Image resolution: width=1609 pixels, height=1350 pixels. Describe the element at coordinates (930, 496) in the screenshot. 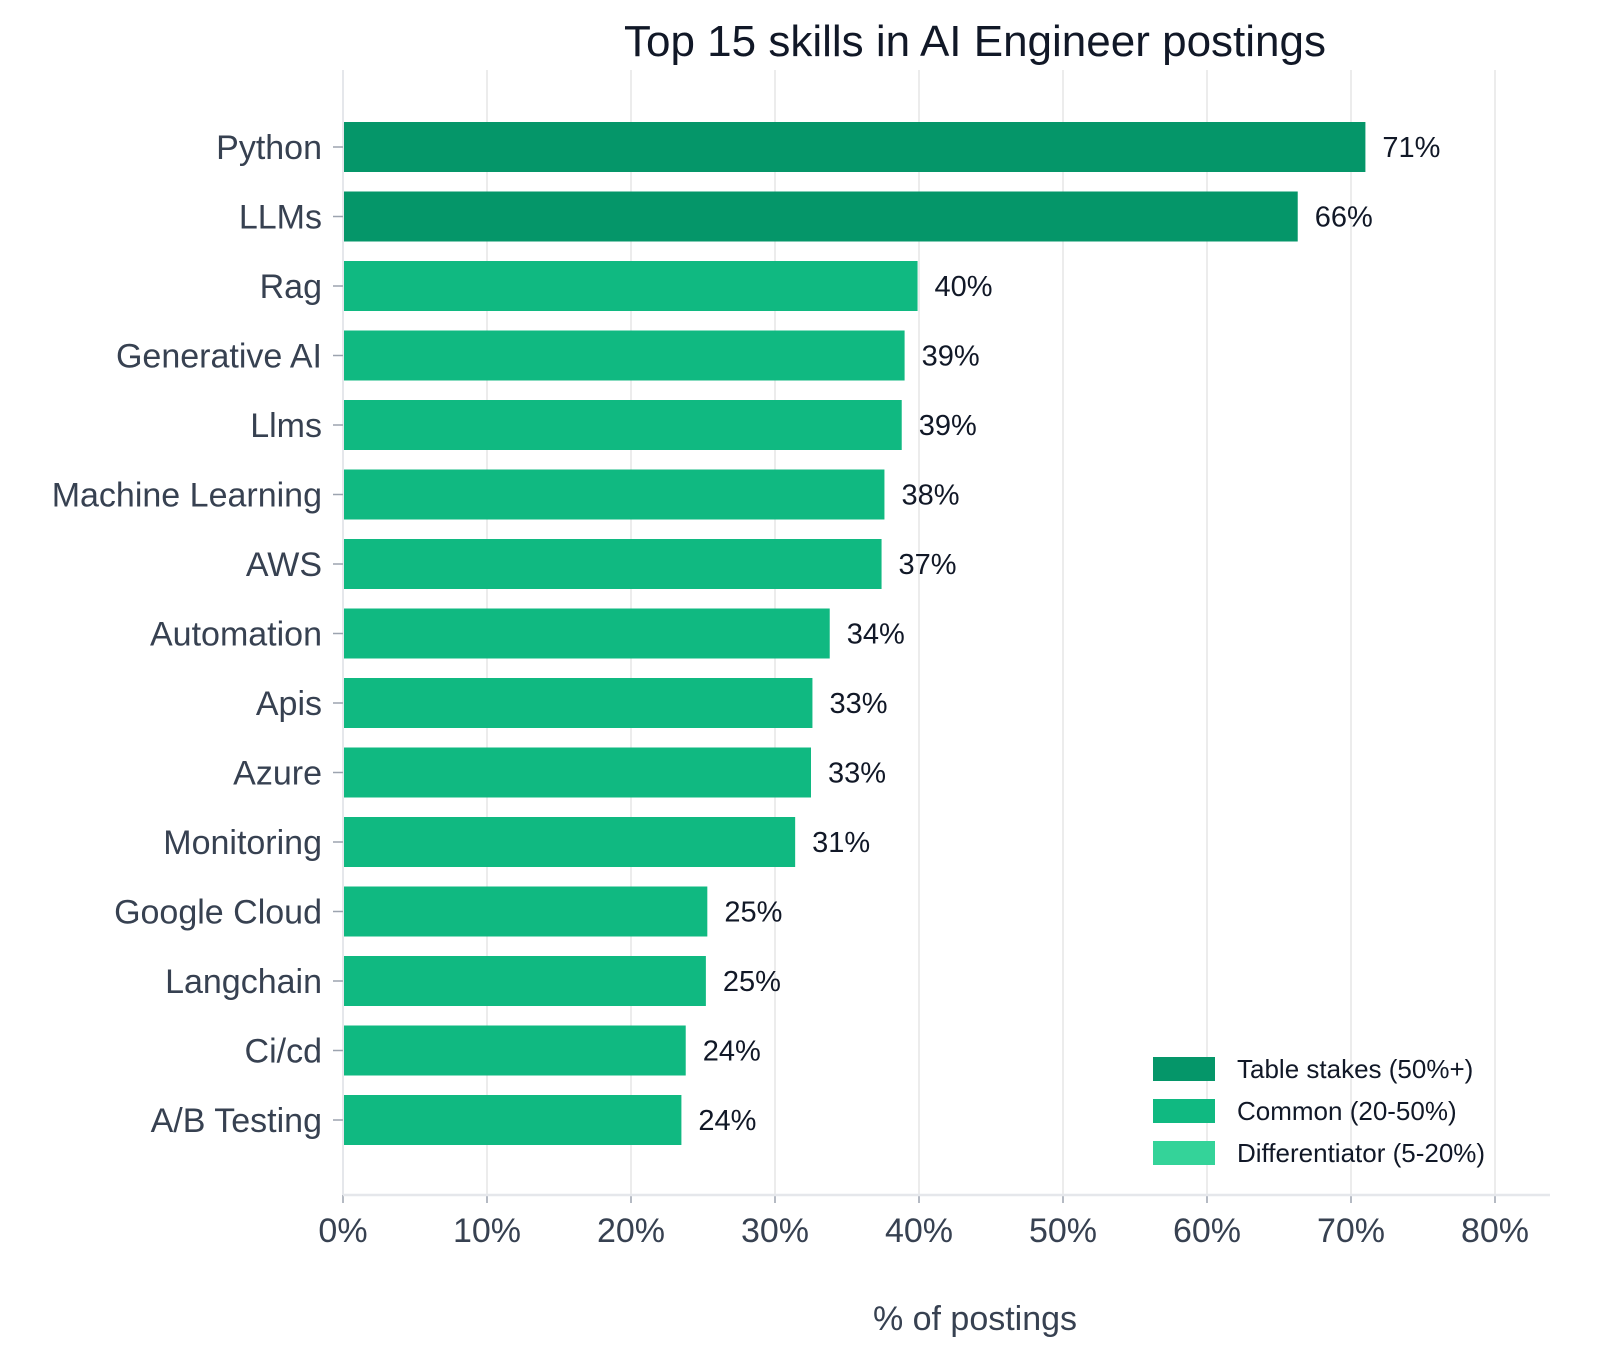

I see `data-label: 38%` at that location.